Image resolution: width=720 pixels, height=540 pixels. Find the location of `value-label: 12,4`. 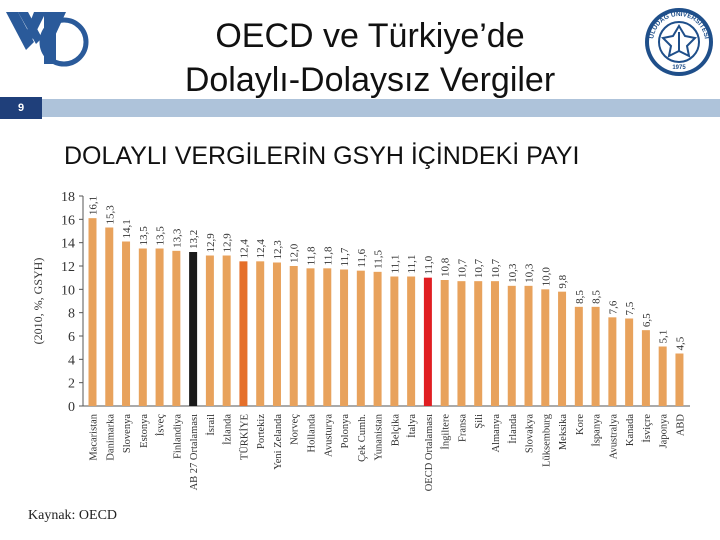

value-label: 12,4 is located at coordinates (261, 249).